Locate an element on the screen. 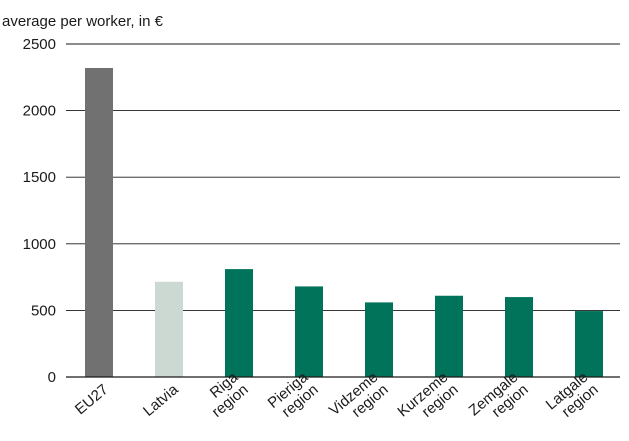  x-tick-label: EU27 is located at coordinates (92, 399).